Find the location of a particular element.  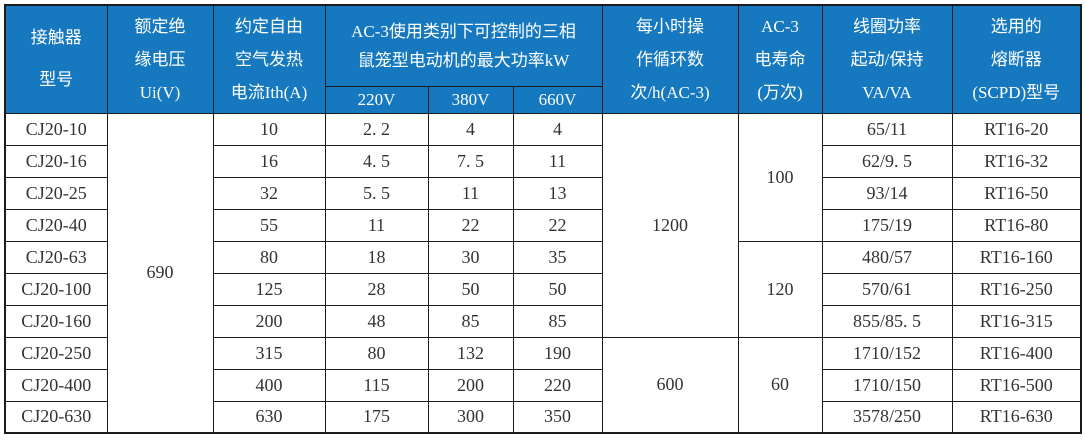

cell-coil-power: 855/85. 5 is located at coordinates (887, 321).